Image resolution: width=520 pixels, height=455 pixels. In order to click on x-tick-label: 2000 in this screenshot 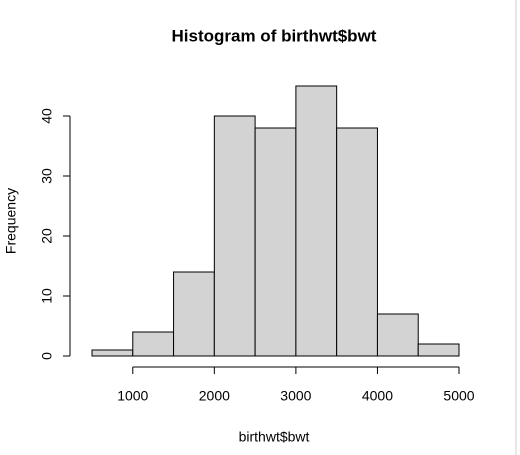, I will do `click(214, 396)`.